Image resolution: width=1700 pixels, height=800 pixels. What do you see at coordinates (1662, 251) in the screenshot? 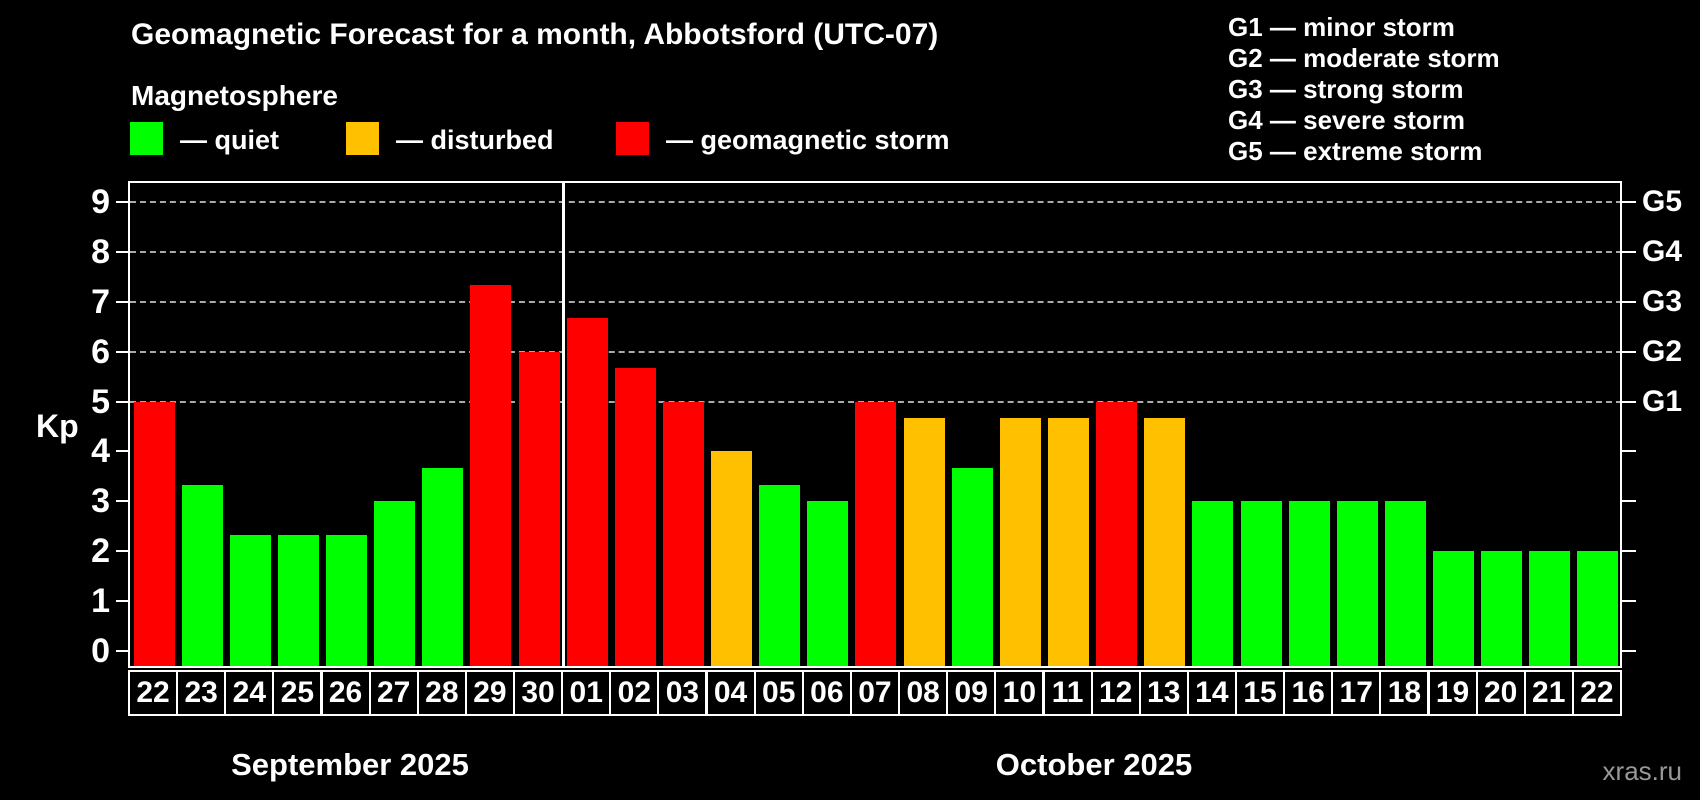
I see `g-scale-label-g4: G4` at bounding box center [1662, 251].